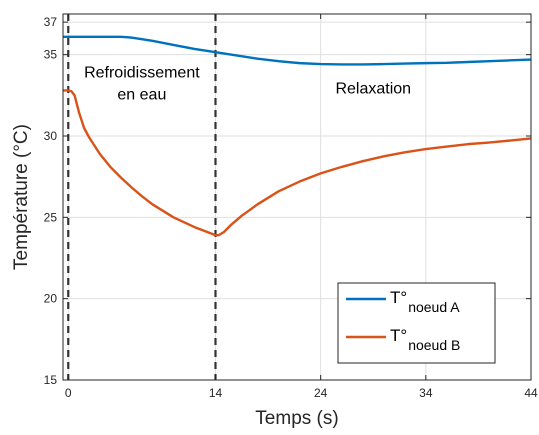  What do you see at coordinates (51, 55) in the screenshot?
I see `y-tick-label: 35` at bounding box center [51, 55].